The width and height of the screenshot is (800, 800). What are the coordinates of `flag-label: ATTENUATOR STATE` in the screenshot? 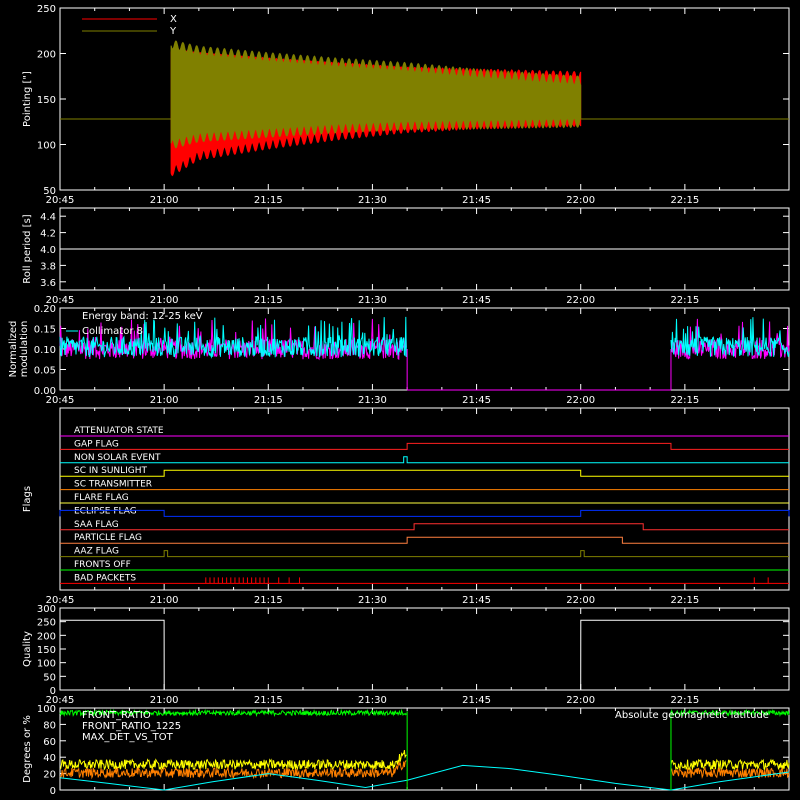 It's located at (119, 431).